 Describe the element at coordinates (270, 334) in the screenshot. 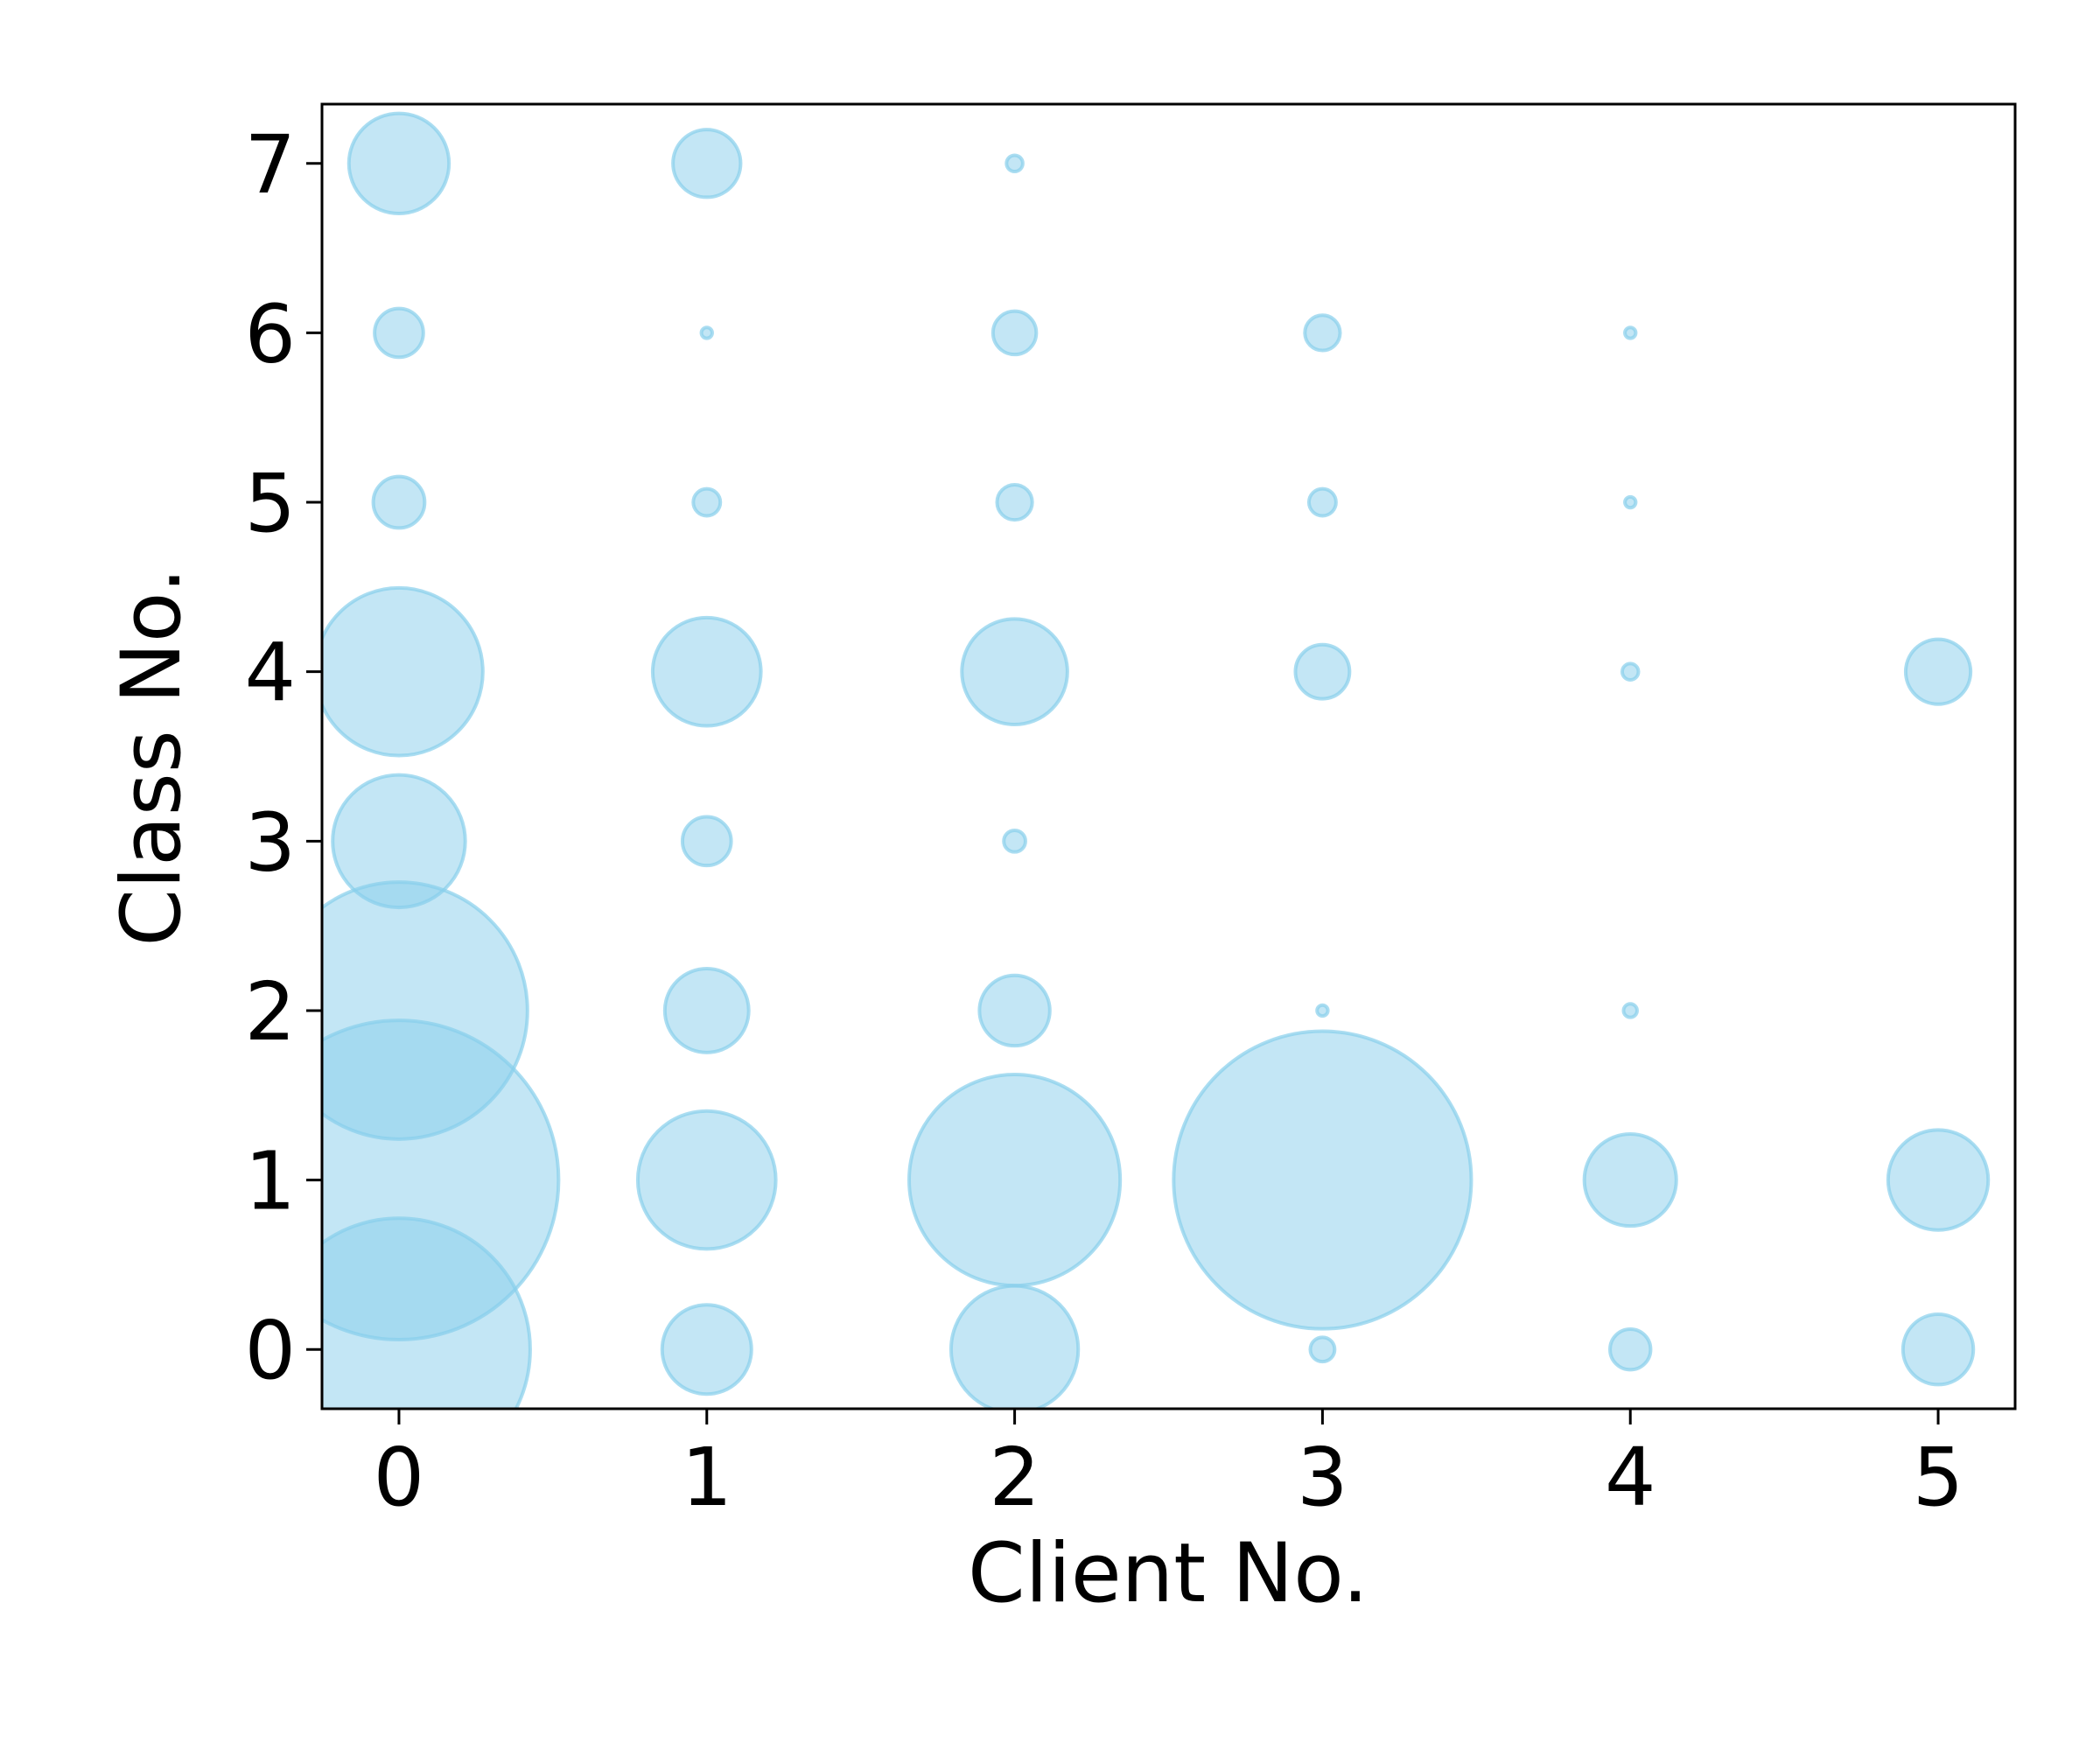

I see `y-tick-label: 6` at that location.